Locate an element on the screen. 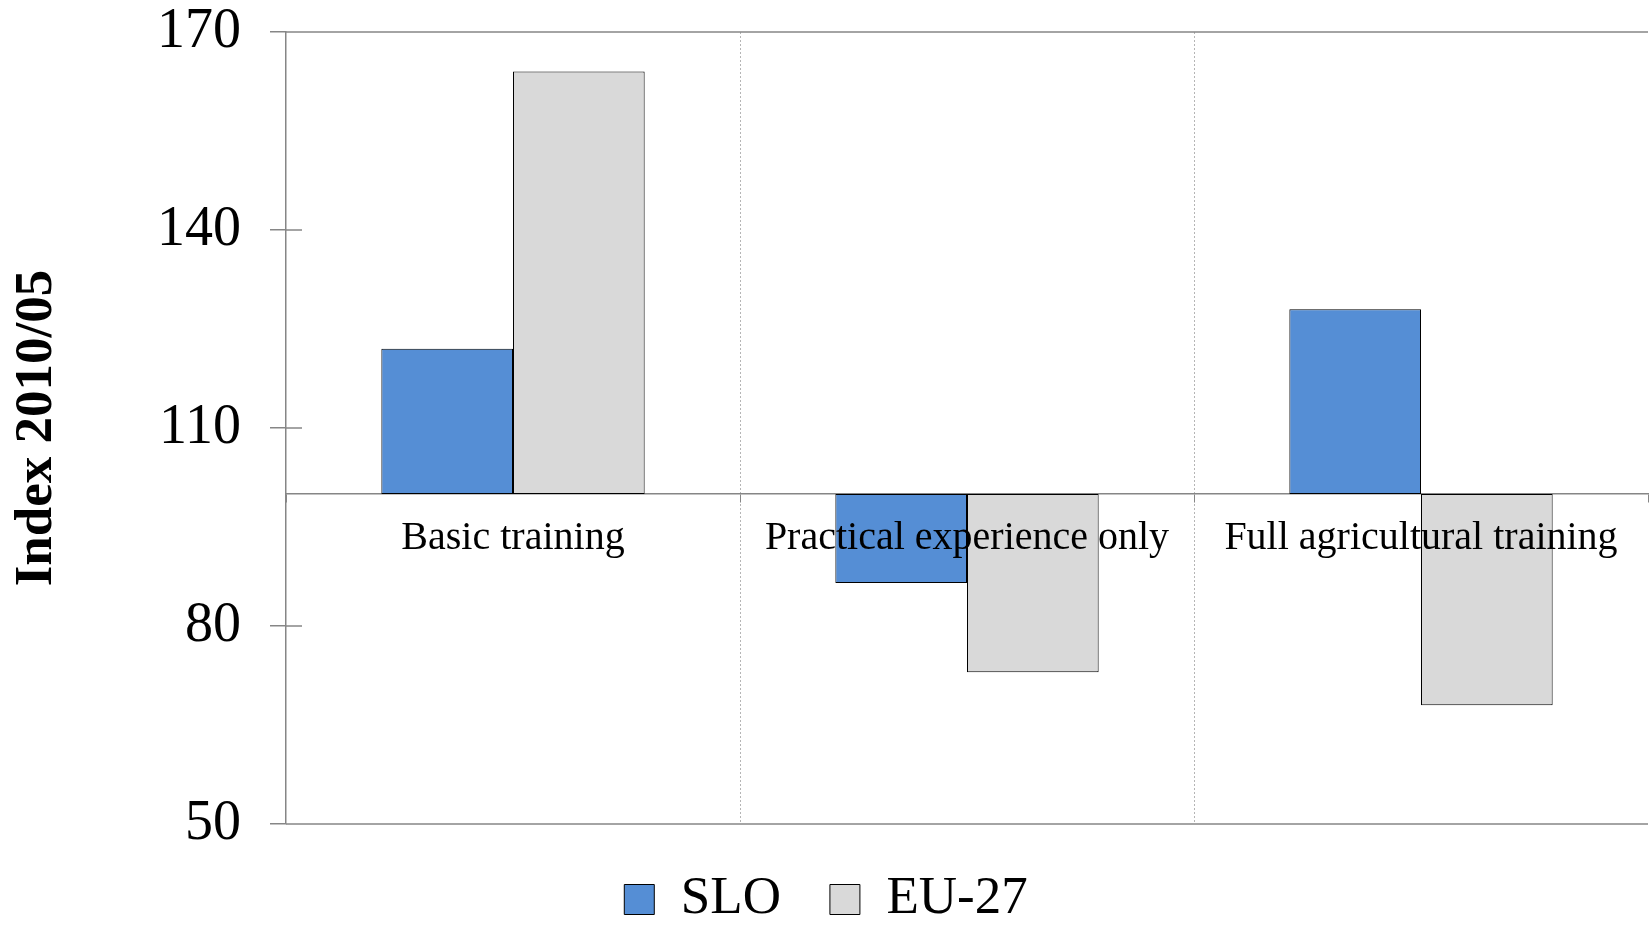  y-tick-label: 80 is located at coordinates (213, 621).